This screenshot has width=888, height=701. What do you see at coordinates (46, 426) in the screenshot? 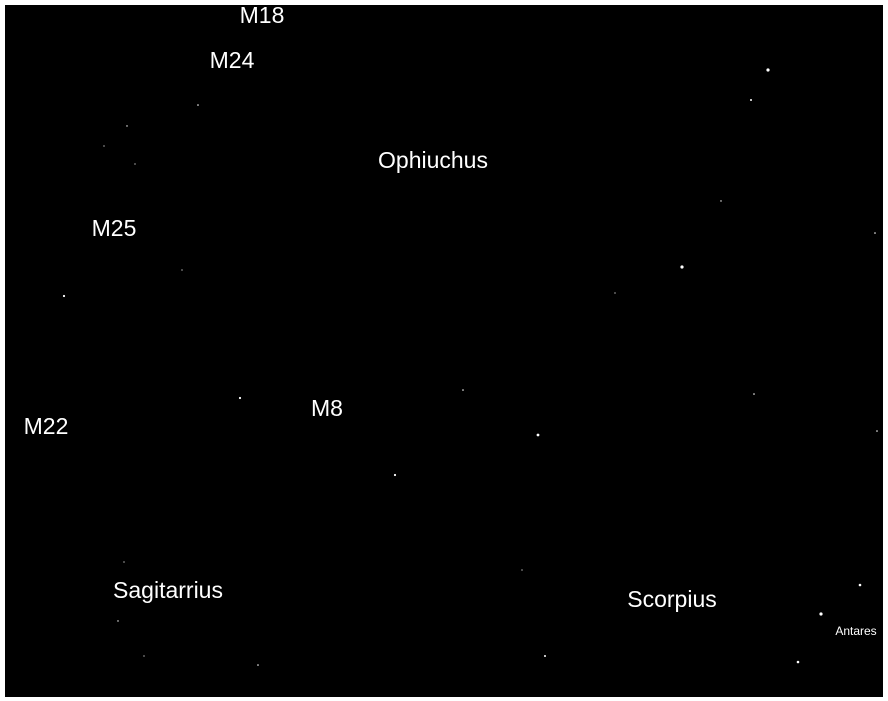
I see `object-label: M22` at bounding box center [46, 426].